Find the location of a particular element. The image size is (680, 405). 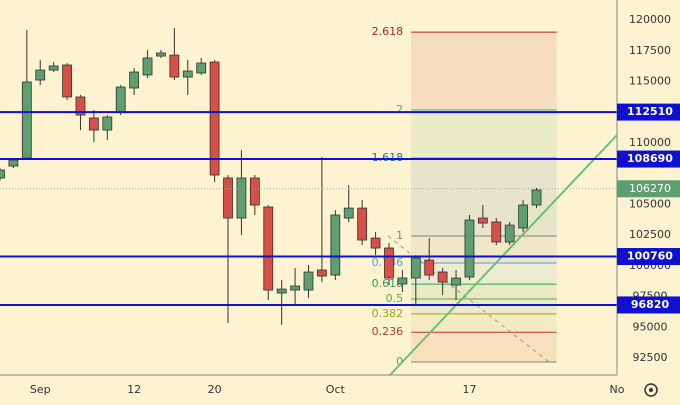

last-price-box is located at coordinates (648, 189).